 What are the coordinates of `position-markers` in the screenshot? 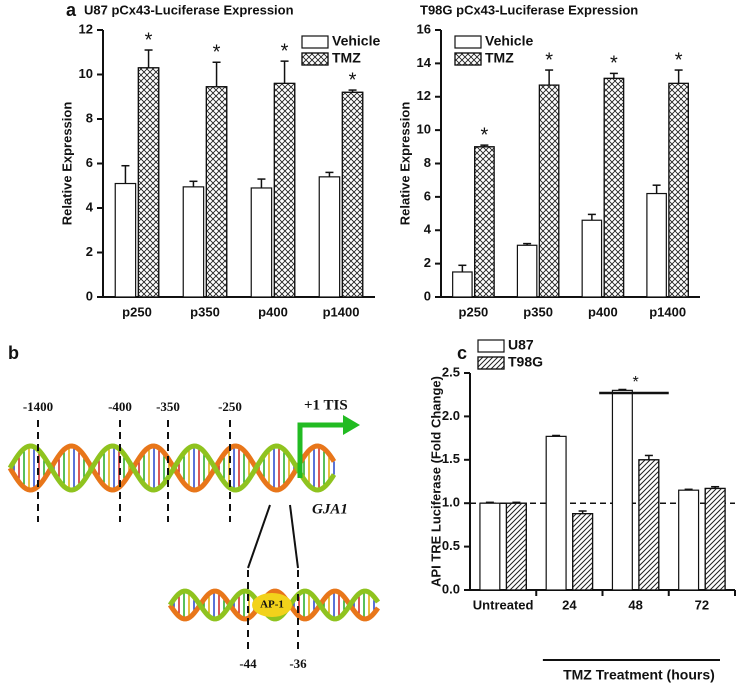 It's located at (168, 535).